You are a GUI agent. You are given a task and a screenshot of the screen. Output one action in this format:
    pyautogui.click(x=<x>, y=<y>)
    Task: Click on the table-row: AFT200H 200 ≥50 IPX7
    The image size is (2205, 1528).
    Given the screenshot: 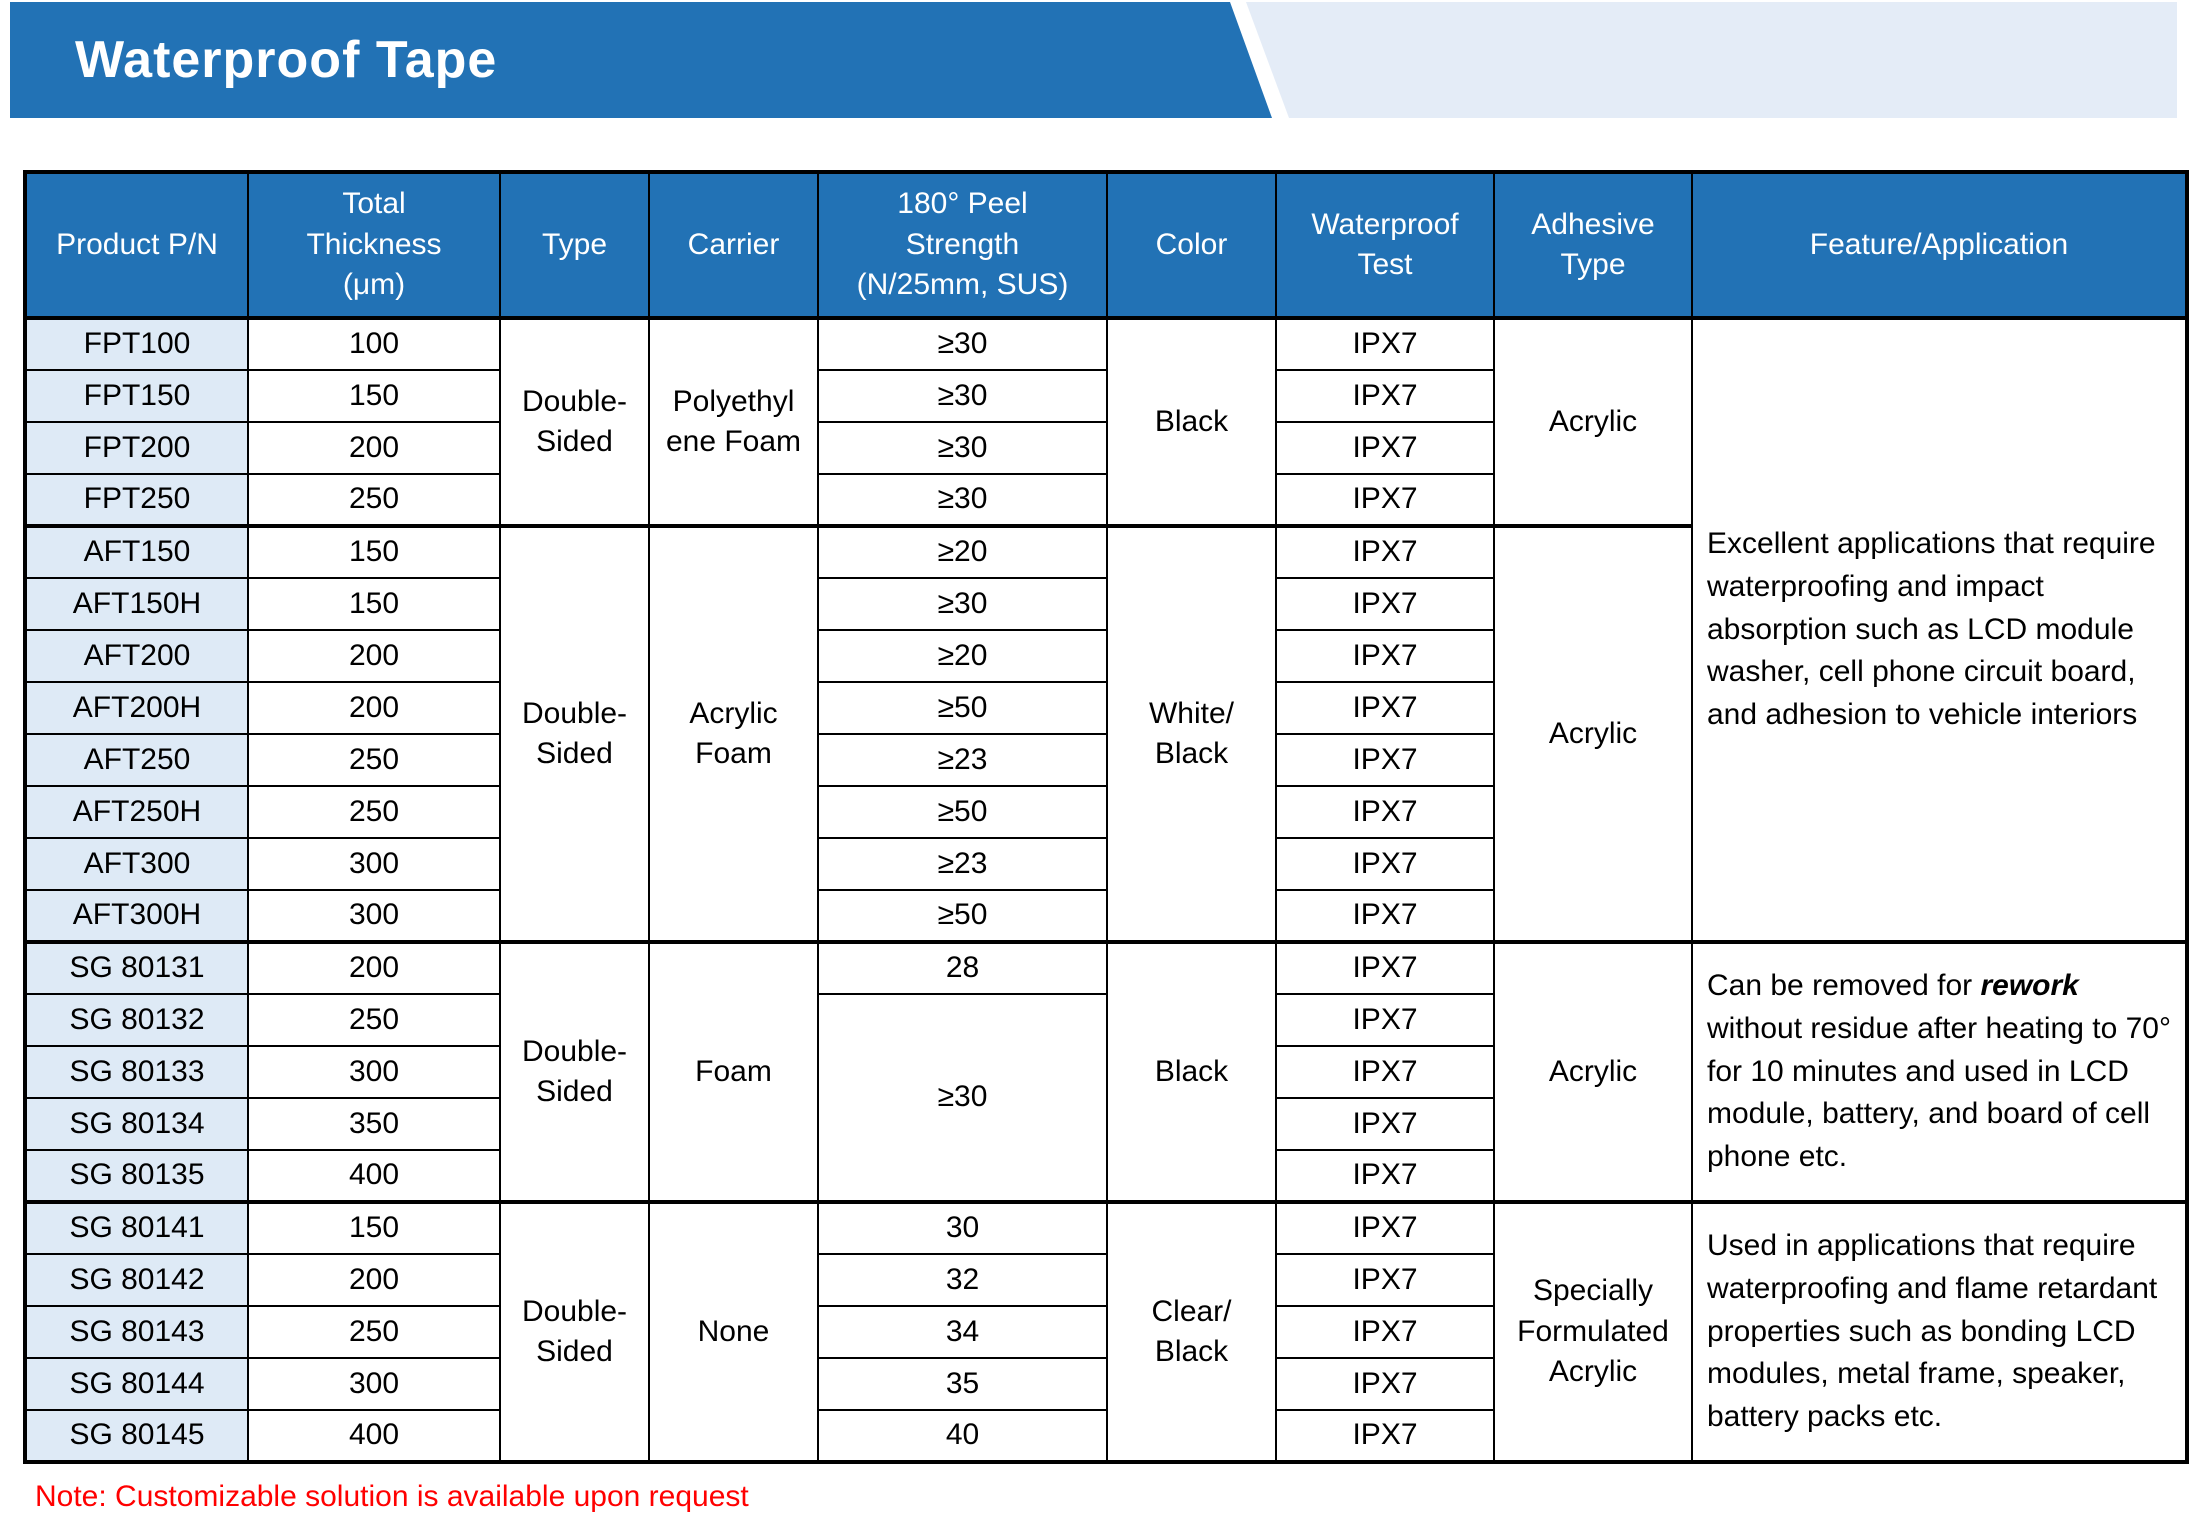 What is the action you would take?
    pyautogui.click(x=1105, y=708)
    